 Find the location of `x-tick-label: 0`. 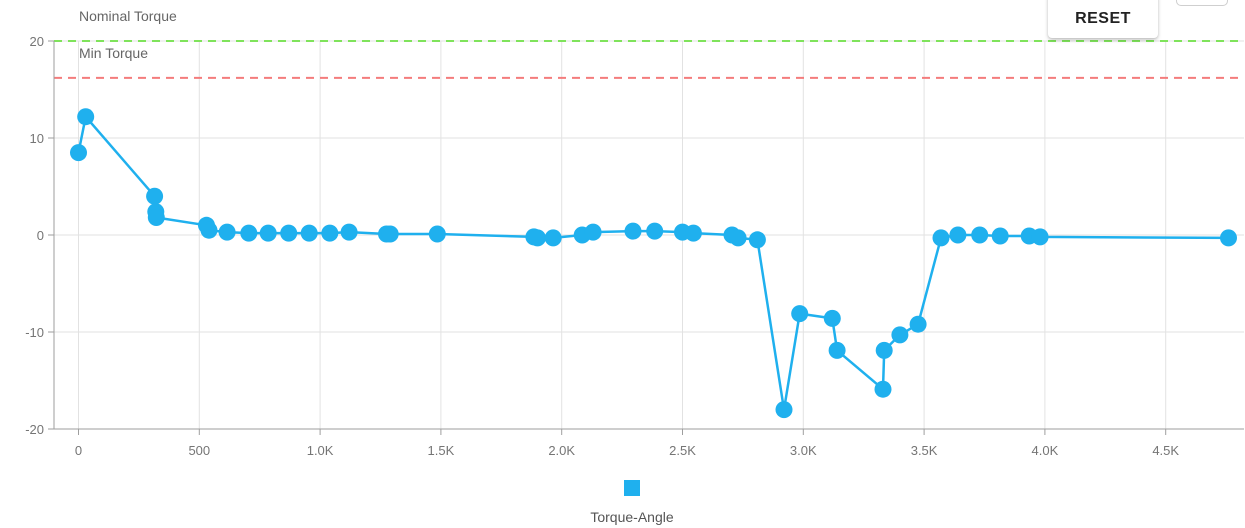

x-tick-label: 0 is located at coordinates (78, 450).